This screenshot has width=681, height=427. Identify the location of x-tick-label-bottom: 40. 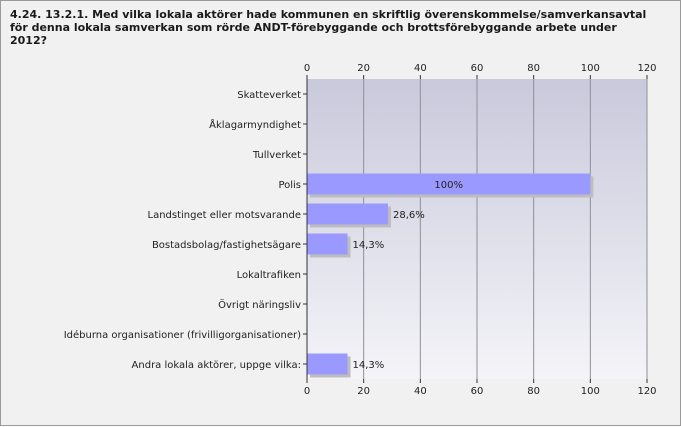
(420, 391).